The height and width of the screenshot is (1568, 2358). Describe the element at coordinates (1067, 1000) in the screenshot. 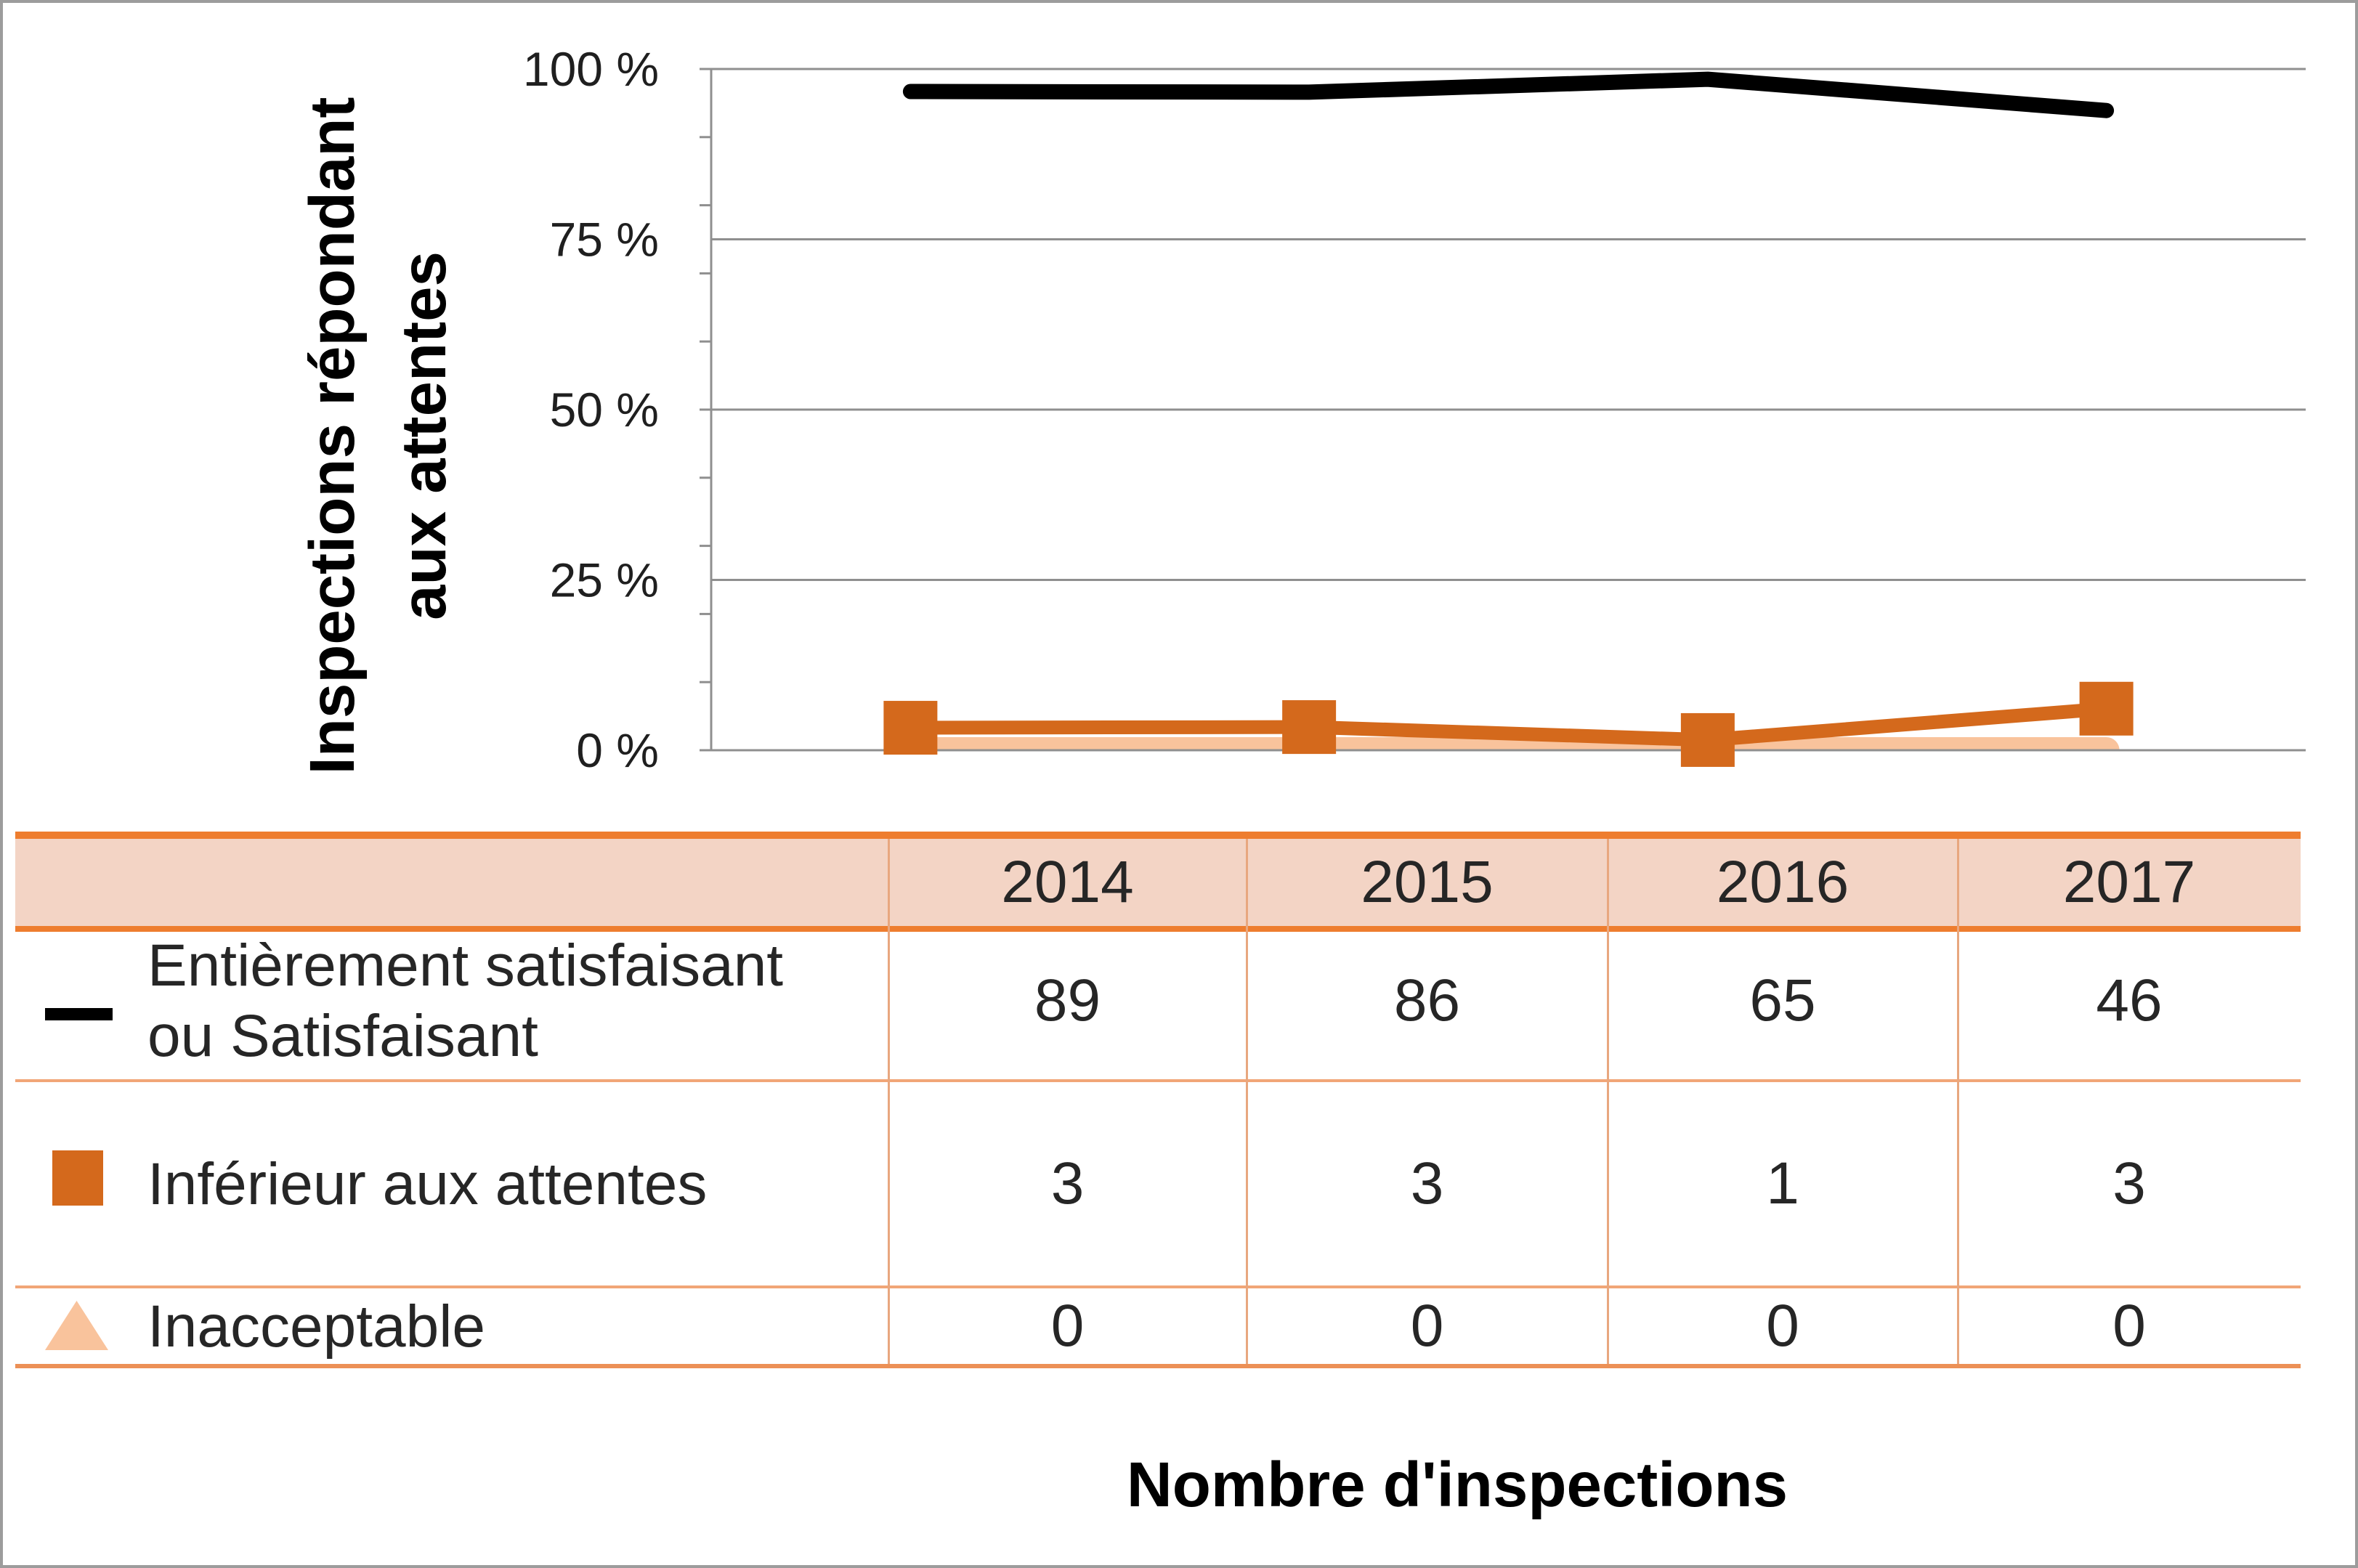

I see `cell-satisfaisant-2014: 89` at that location.